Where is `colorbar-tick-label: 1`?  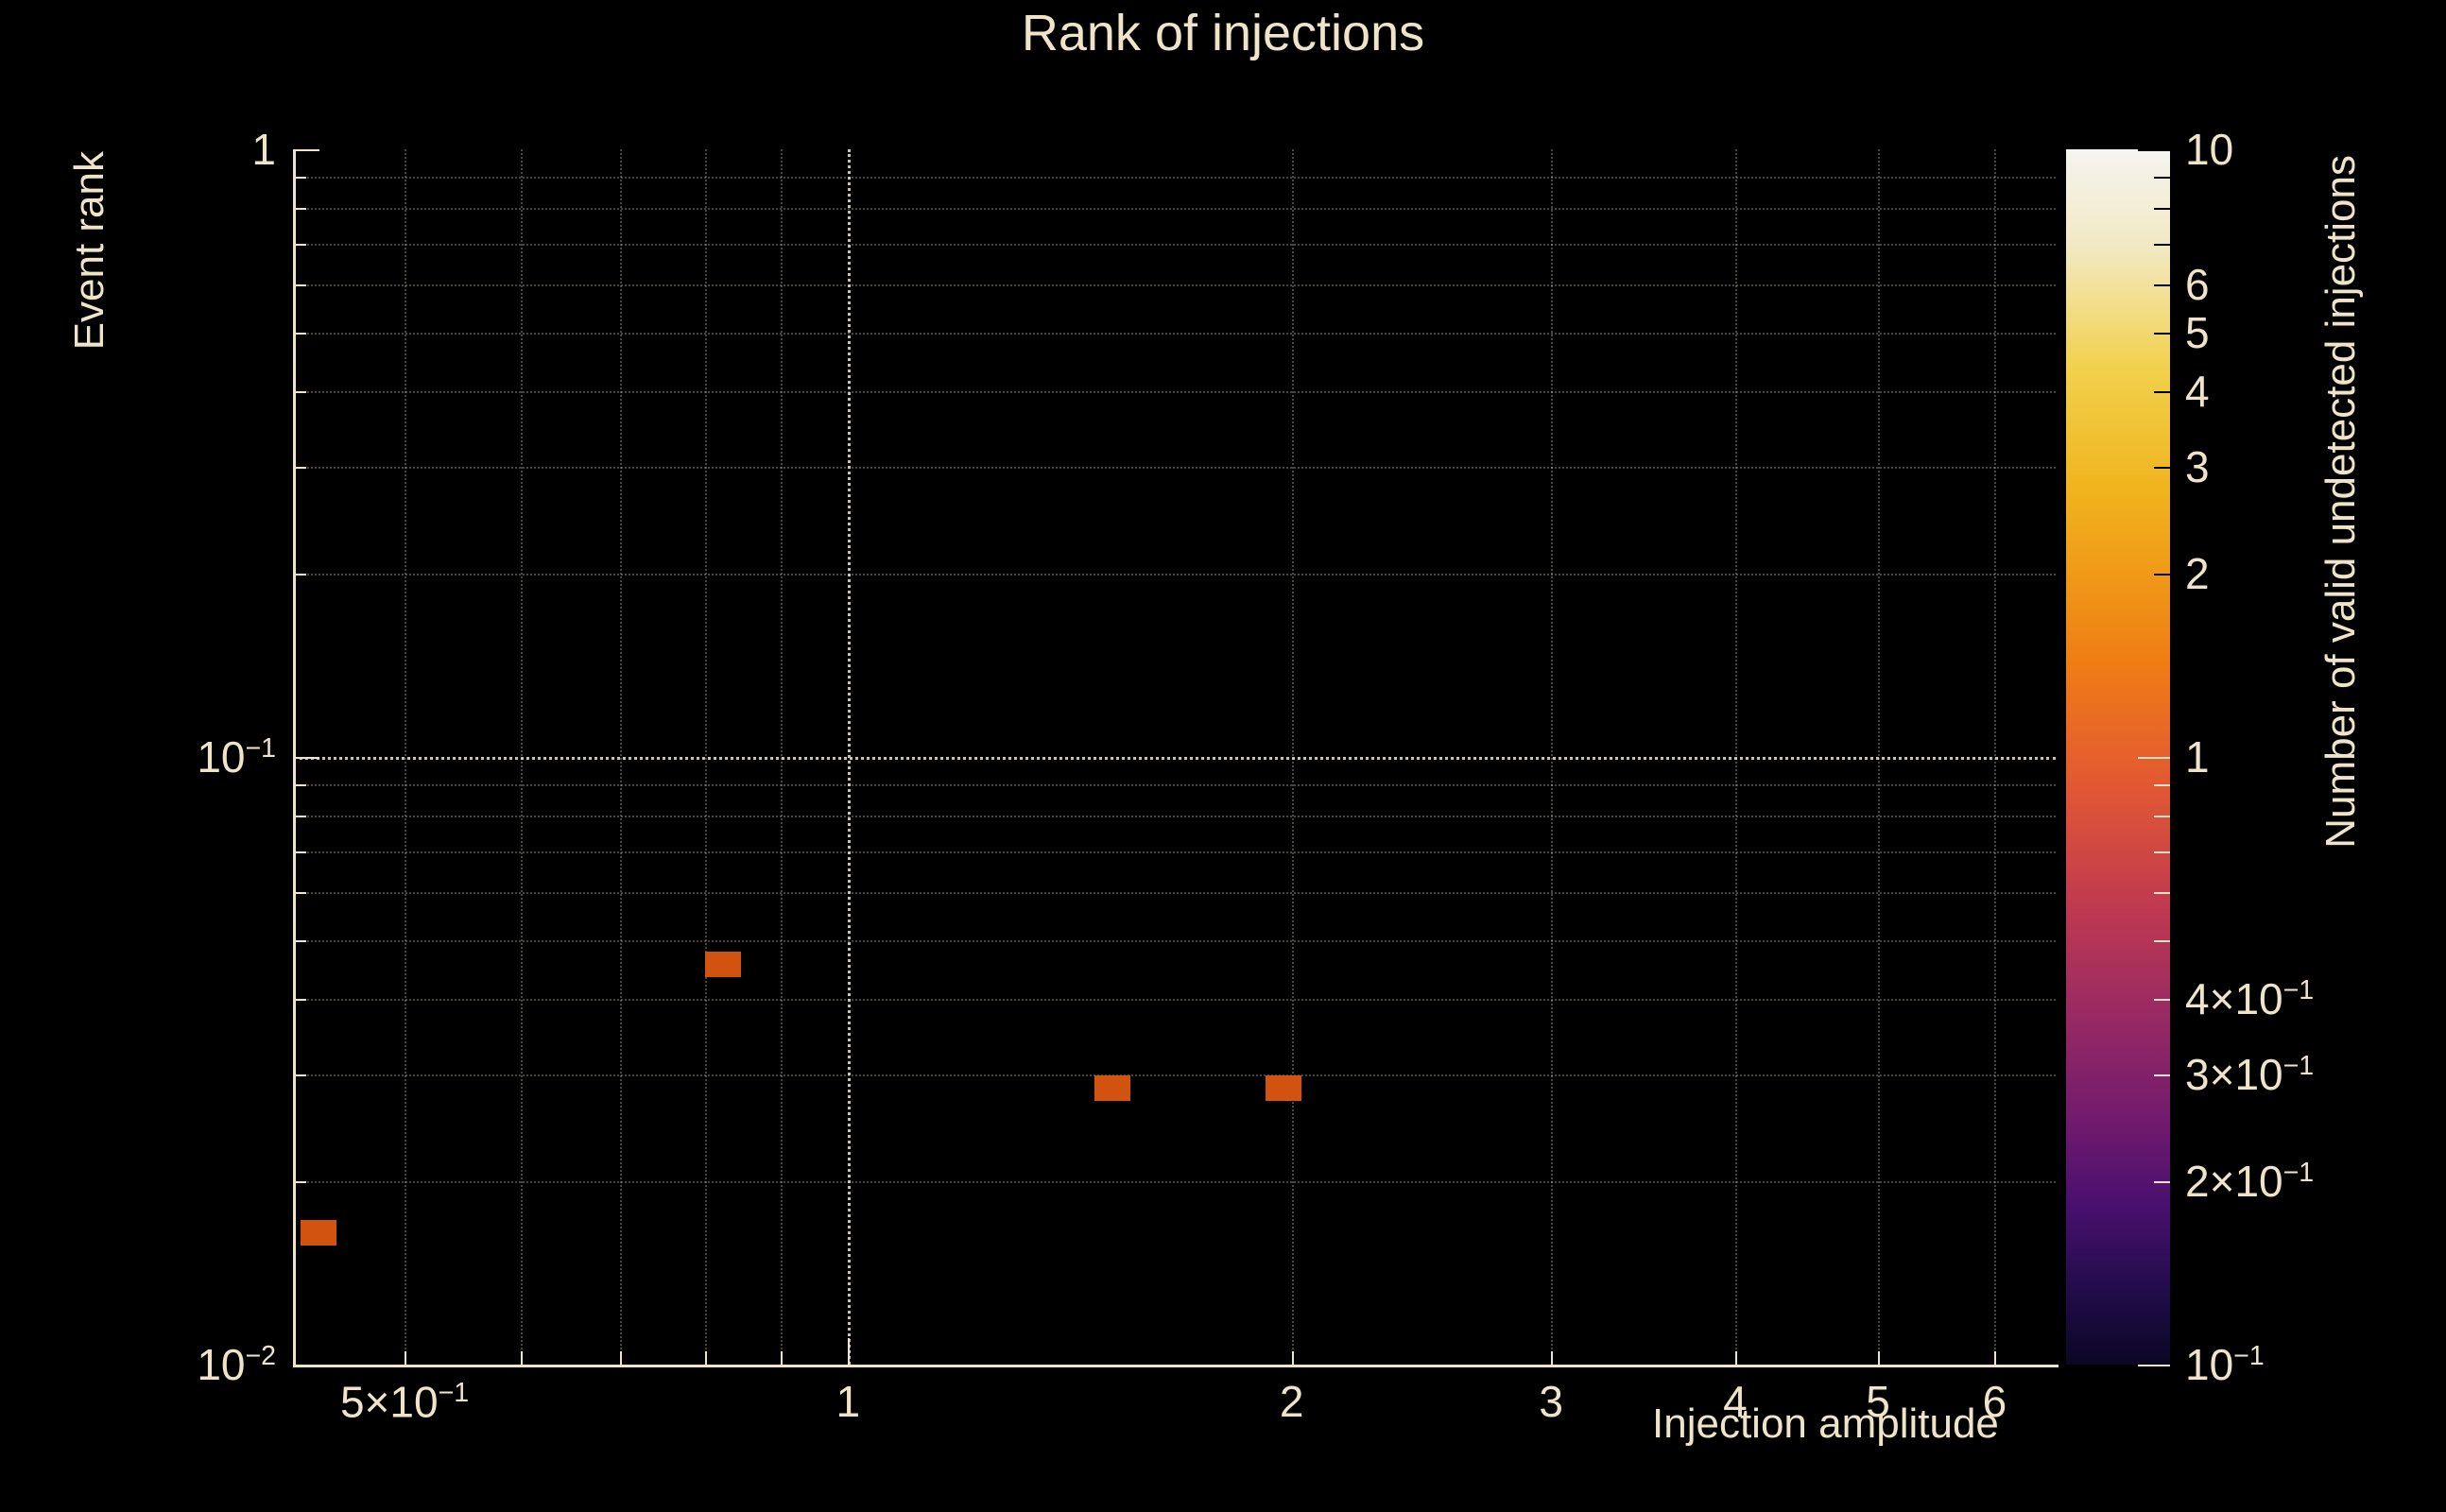
colorbar-tick-label: 1 is located at coordinates (2197, 757).